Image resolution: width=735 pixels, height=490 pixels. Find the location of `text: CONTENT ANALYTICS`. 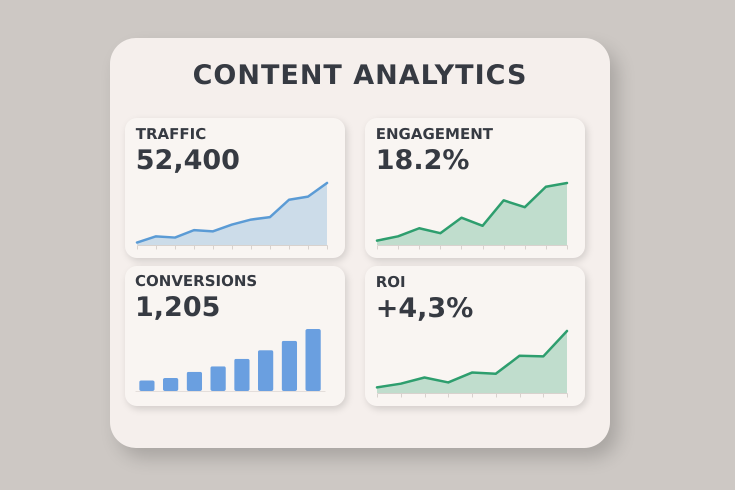

text: CONTENT ANALYTICS is located at coordinates (360, 75).